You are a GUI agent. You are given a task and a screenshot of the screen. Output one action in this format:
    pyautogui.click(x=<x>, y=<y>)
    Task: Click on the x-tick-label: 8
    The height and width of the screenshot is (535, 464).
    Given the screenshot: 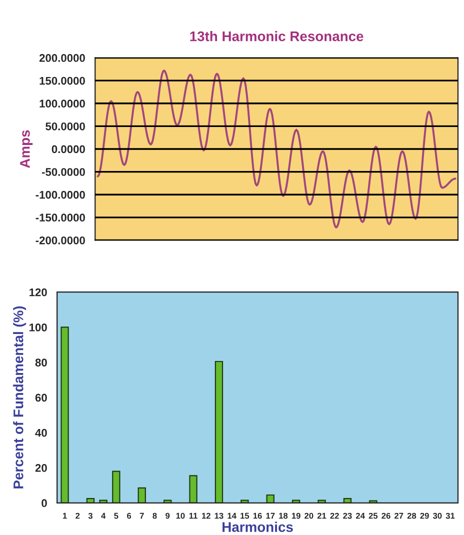 What is the action you would take?
    pyautogui.click(x=154, y=515)
    